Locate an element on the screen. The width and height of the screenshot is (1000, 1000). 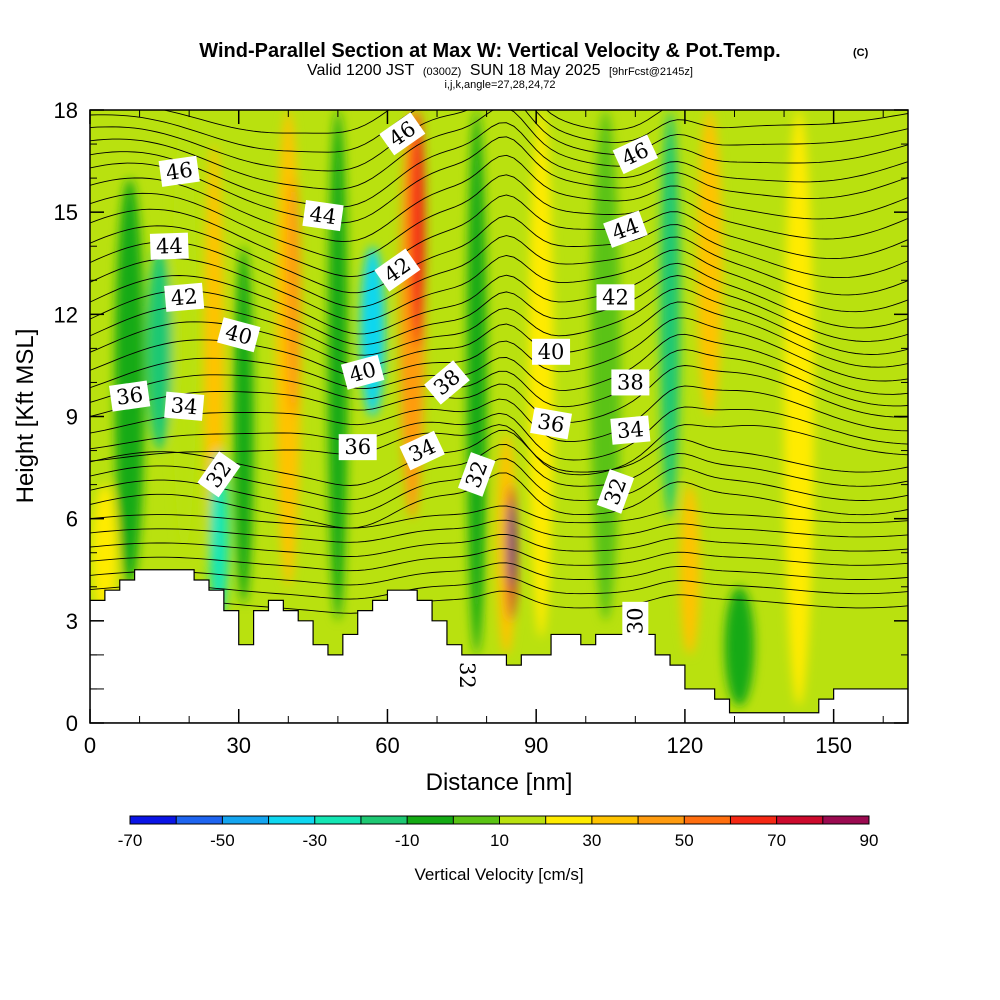
contour-label-text: 40 is located at coordinates (551, 352).